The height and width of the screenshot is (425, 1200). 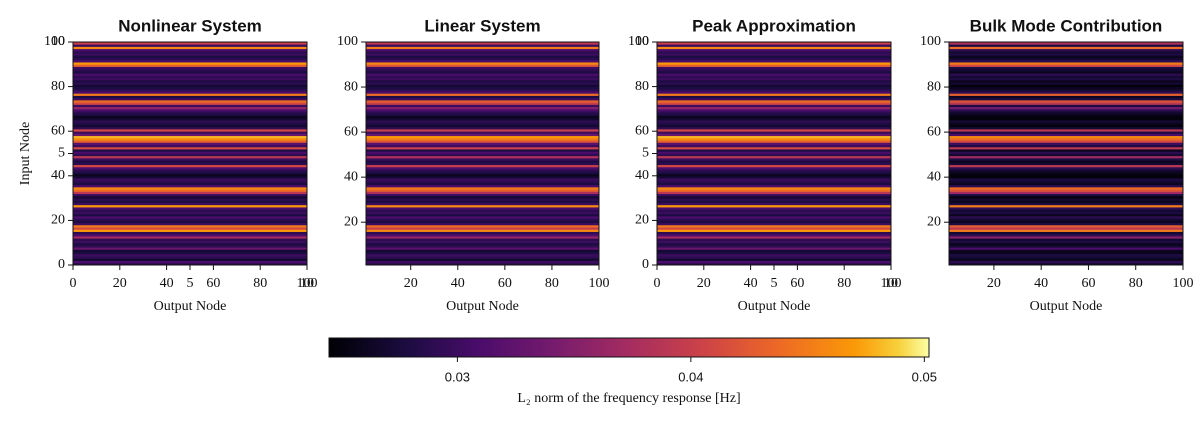 What do you see at coordinates (58, 41) in the screenshot?
I see `y-tick-label: 10` at bounding box center [58, 41].